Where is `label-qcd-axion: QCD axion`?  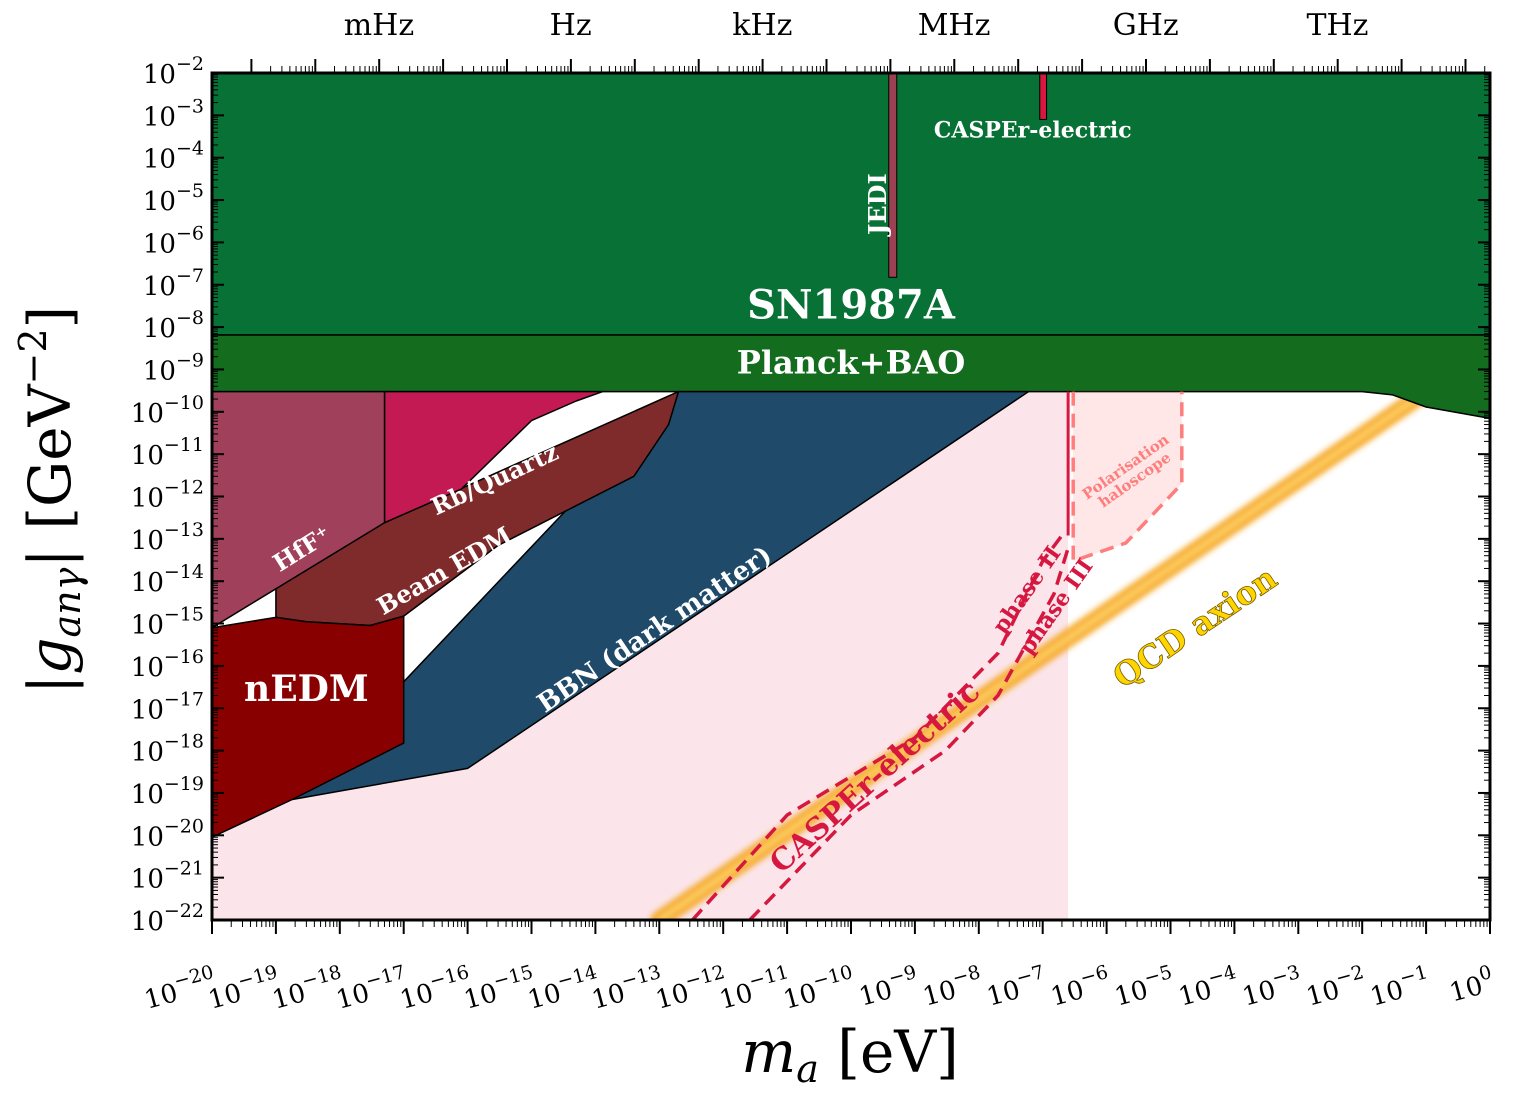
label-qcd-axion: QCD axion is located at coordinates (1195, 627).